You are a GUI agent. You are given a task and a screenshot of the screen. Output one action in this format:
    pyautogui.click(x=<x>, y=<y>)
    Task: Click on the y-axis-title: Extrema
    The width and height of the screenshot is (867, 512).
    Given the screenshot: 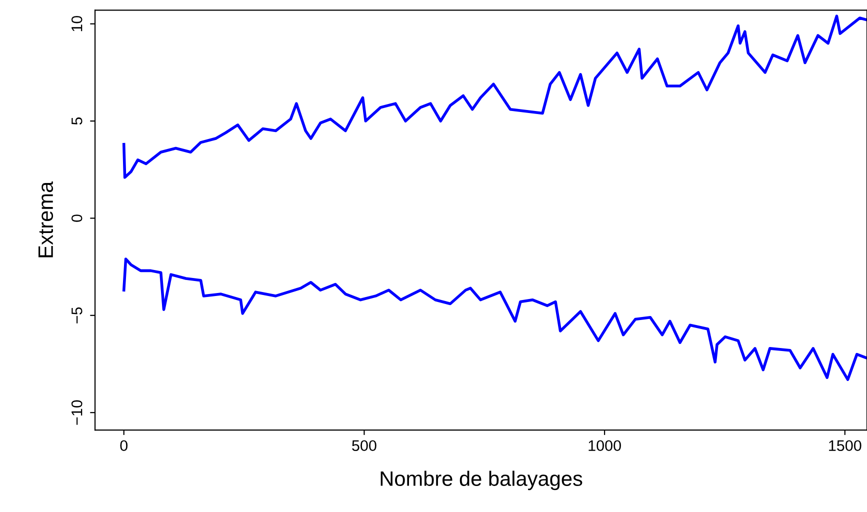 What is the action you would take?
    pyautogui.click(x=46, y=219)
    